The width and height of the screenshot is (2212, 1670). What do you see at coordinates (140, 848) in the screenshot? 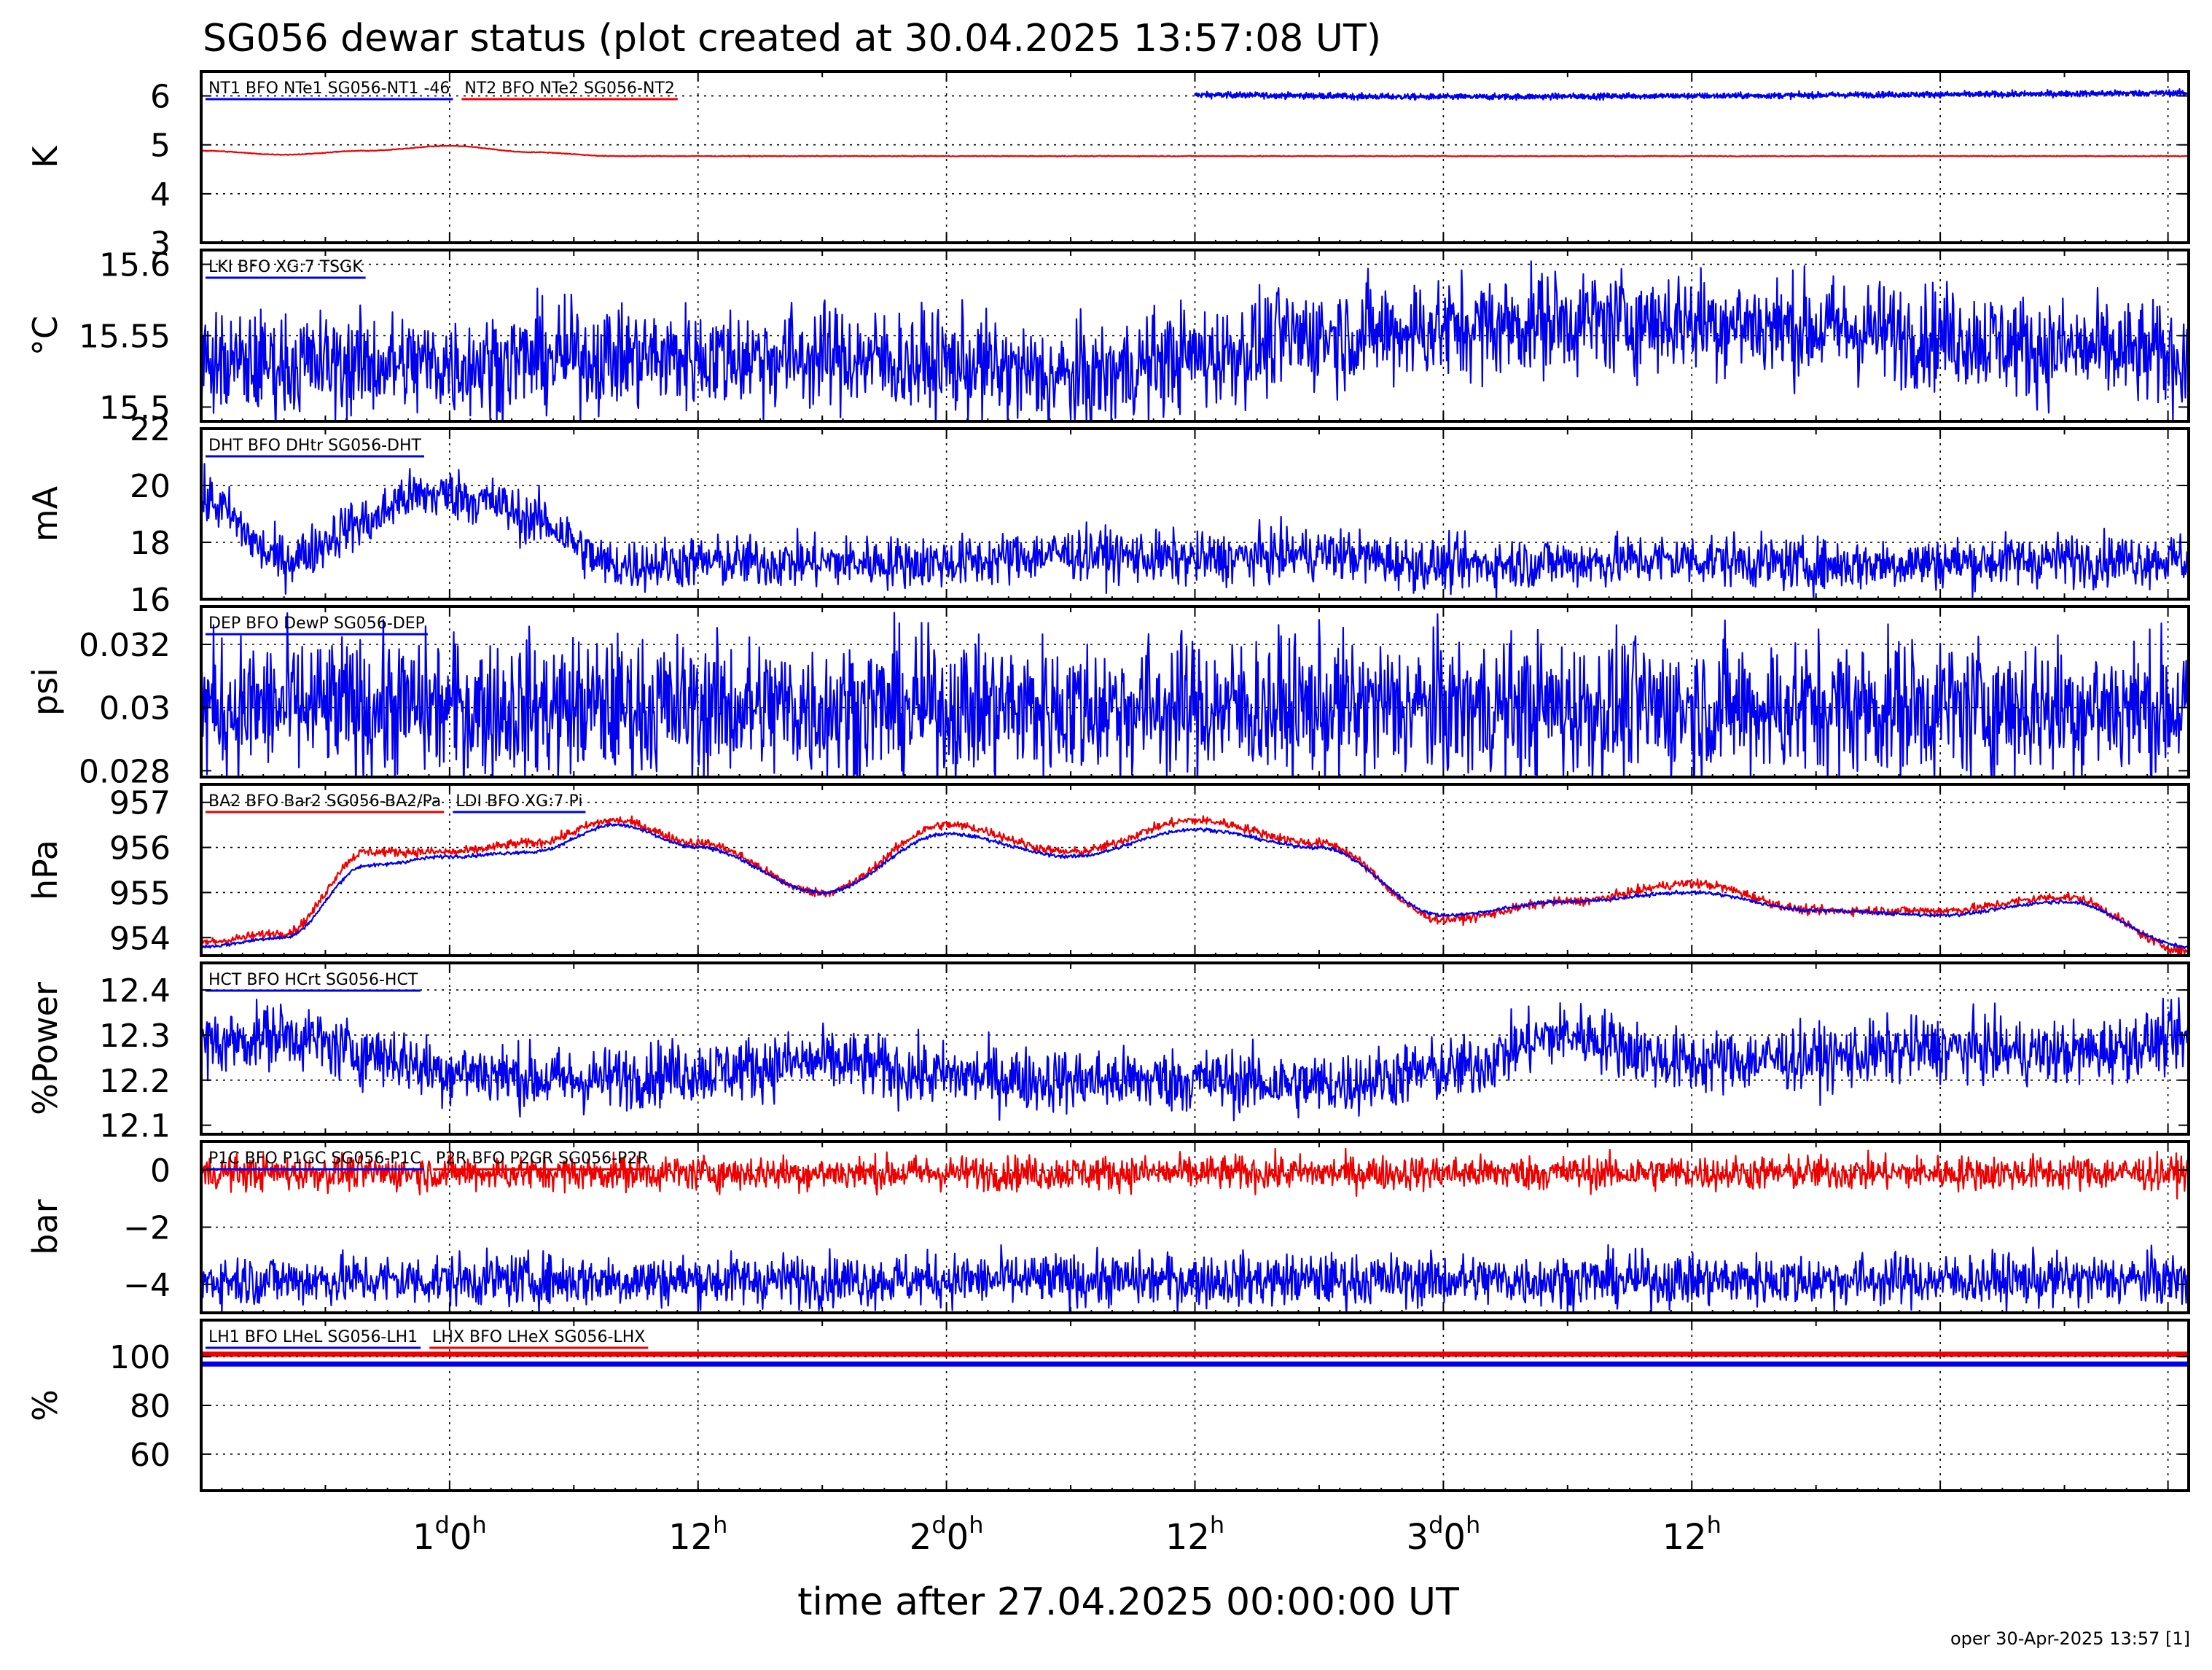
I see `y-tick-label: 956` at bounding box center [140, 848].